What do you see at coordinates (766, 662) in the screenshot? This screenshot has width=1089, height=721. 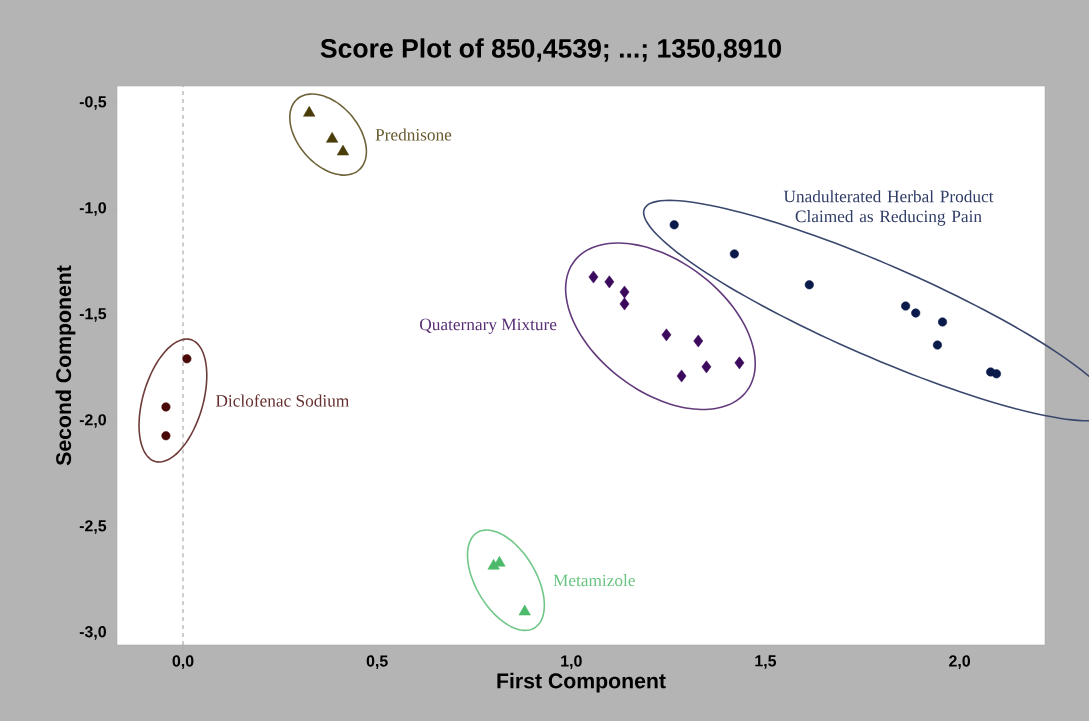 I see `x-tick-label: 1,5` at bounding box center [766, 662].